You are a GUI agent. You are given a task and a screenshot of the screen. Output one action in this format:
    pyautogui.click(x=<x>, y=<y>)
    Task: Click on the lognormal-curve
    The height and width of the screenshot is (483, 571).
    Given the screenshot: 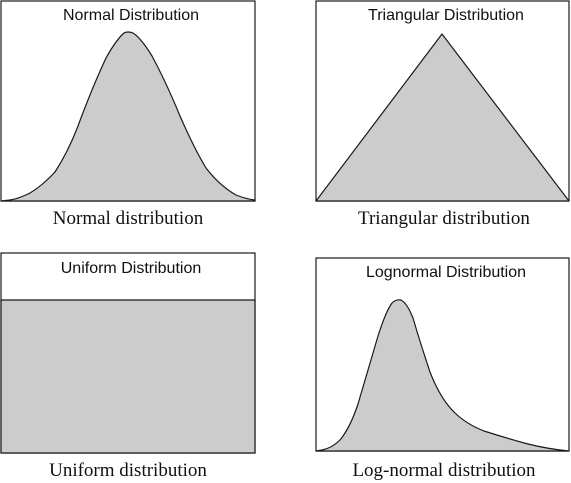 What is the action you would take?
    pyautogui.click(x=442, y=375)
    